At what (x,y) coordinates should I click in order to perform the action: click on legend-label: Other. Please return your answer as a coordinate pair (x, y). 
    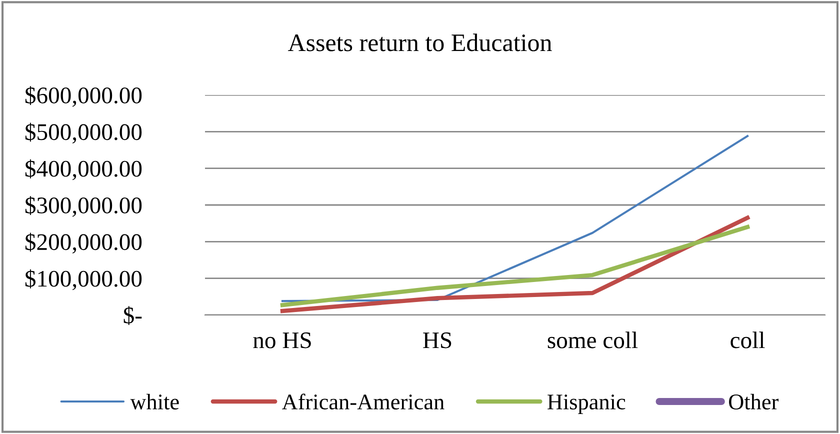
    Looking at the image, I should click on (753, 402).